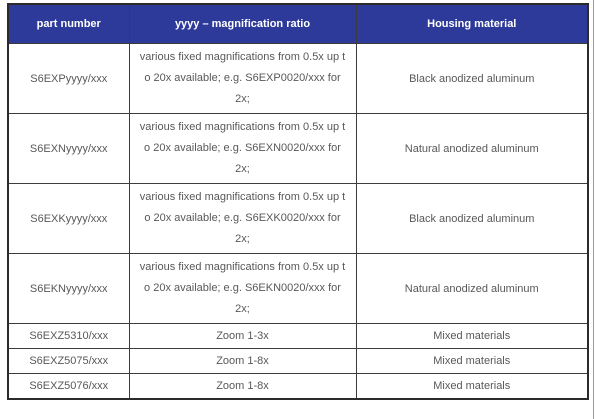 This screenshot has height=419, width=600. What do you see at coordinates (472, 23) in the screenshot?
I see `header-cell-housing-material: Housing material` at bounding box center [472, 23].